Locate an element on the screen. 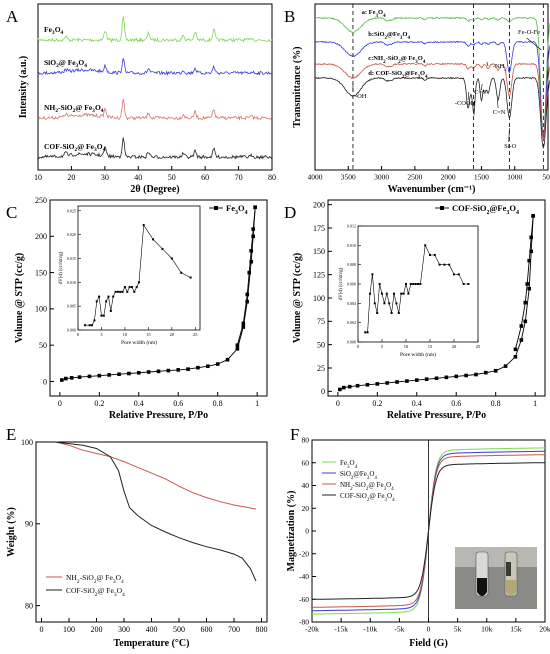  y-tick-label: 90 is located at coordinates (29, 524).